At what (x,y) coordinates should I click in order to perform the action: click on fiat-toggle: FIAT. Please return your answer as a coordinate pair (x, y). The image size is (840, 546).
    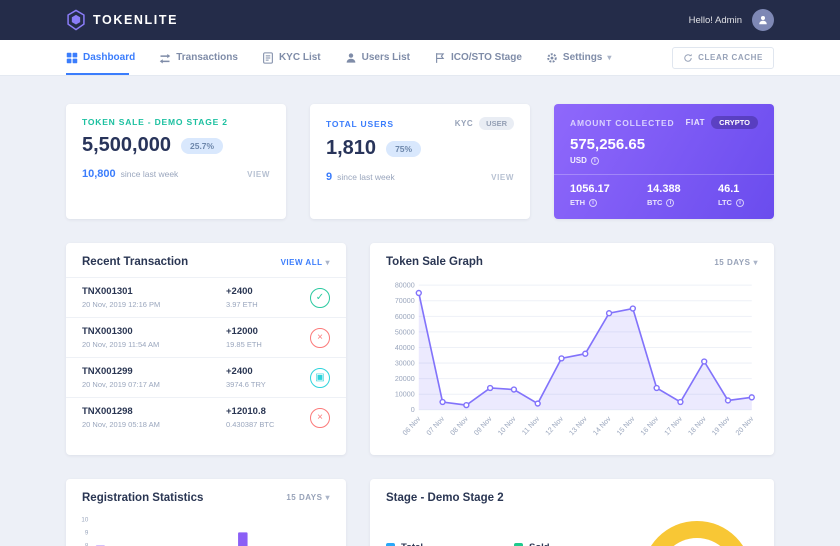
    Looking at the image, I should click on (695, 122).